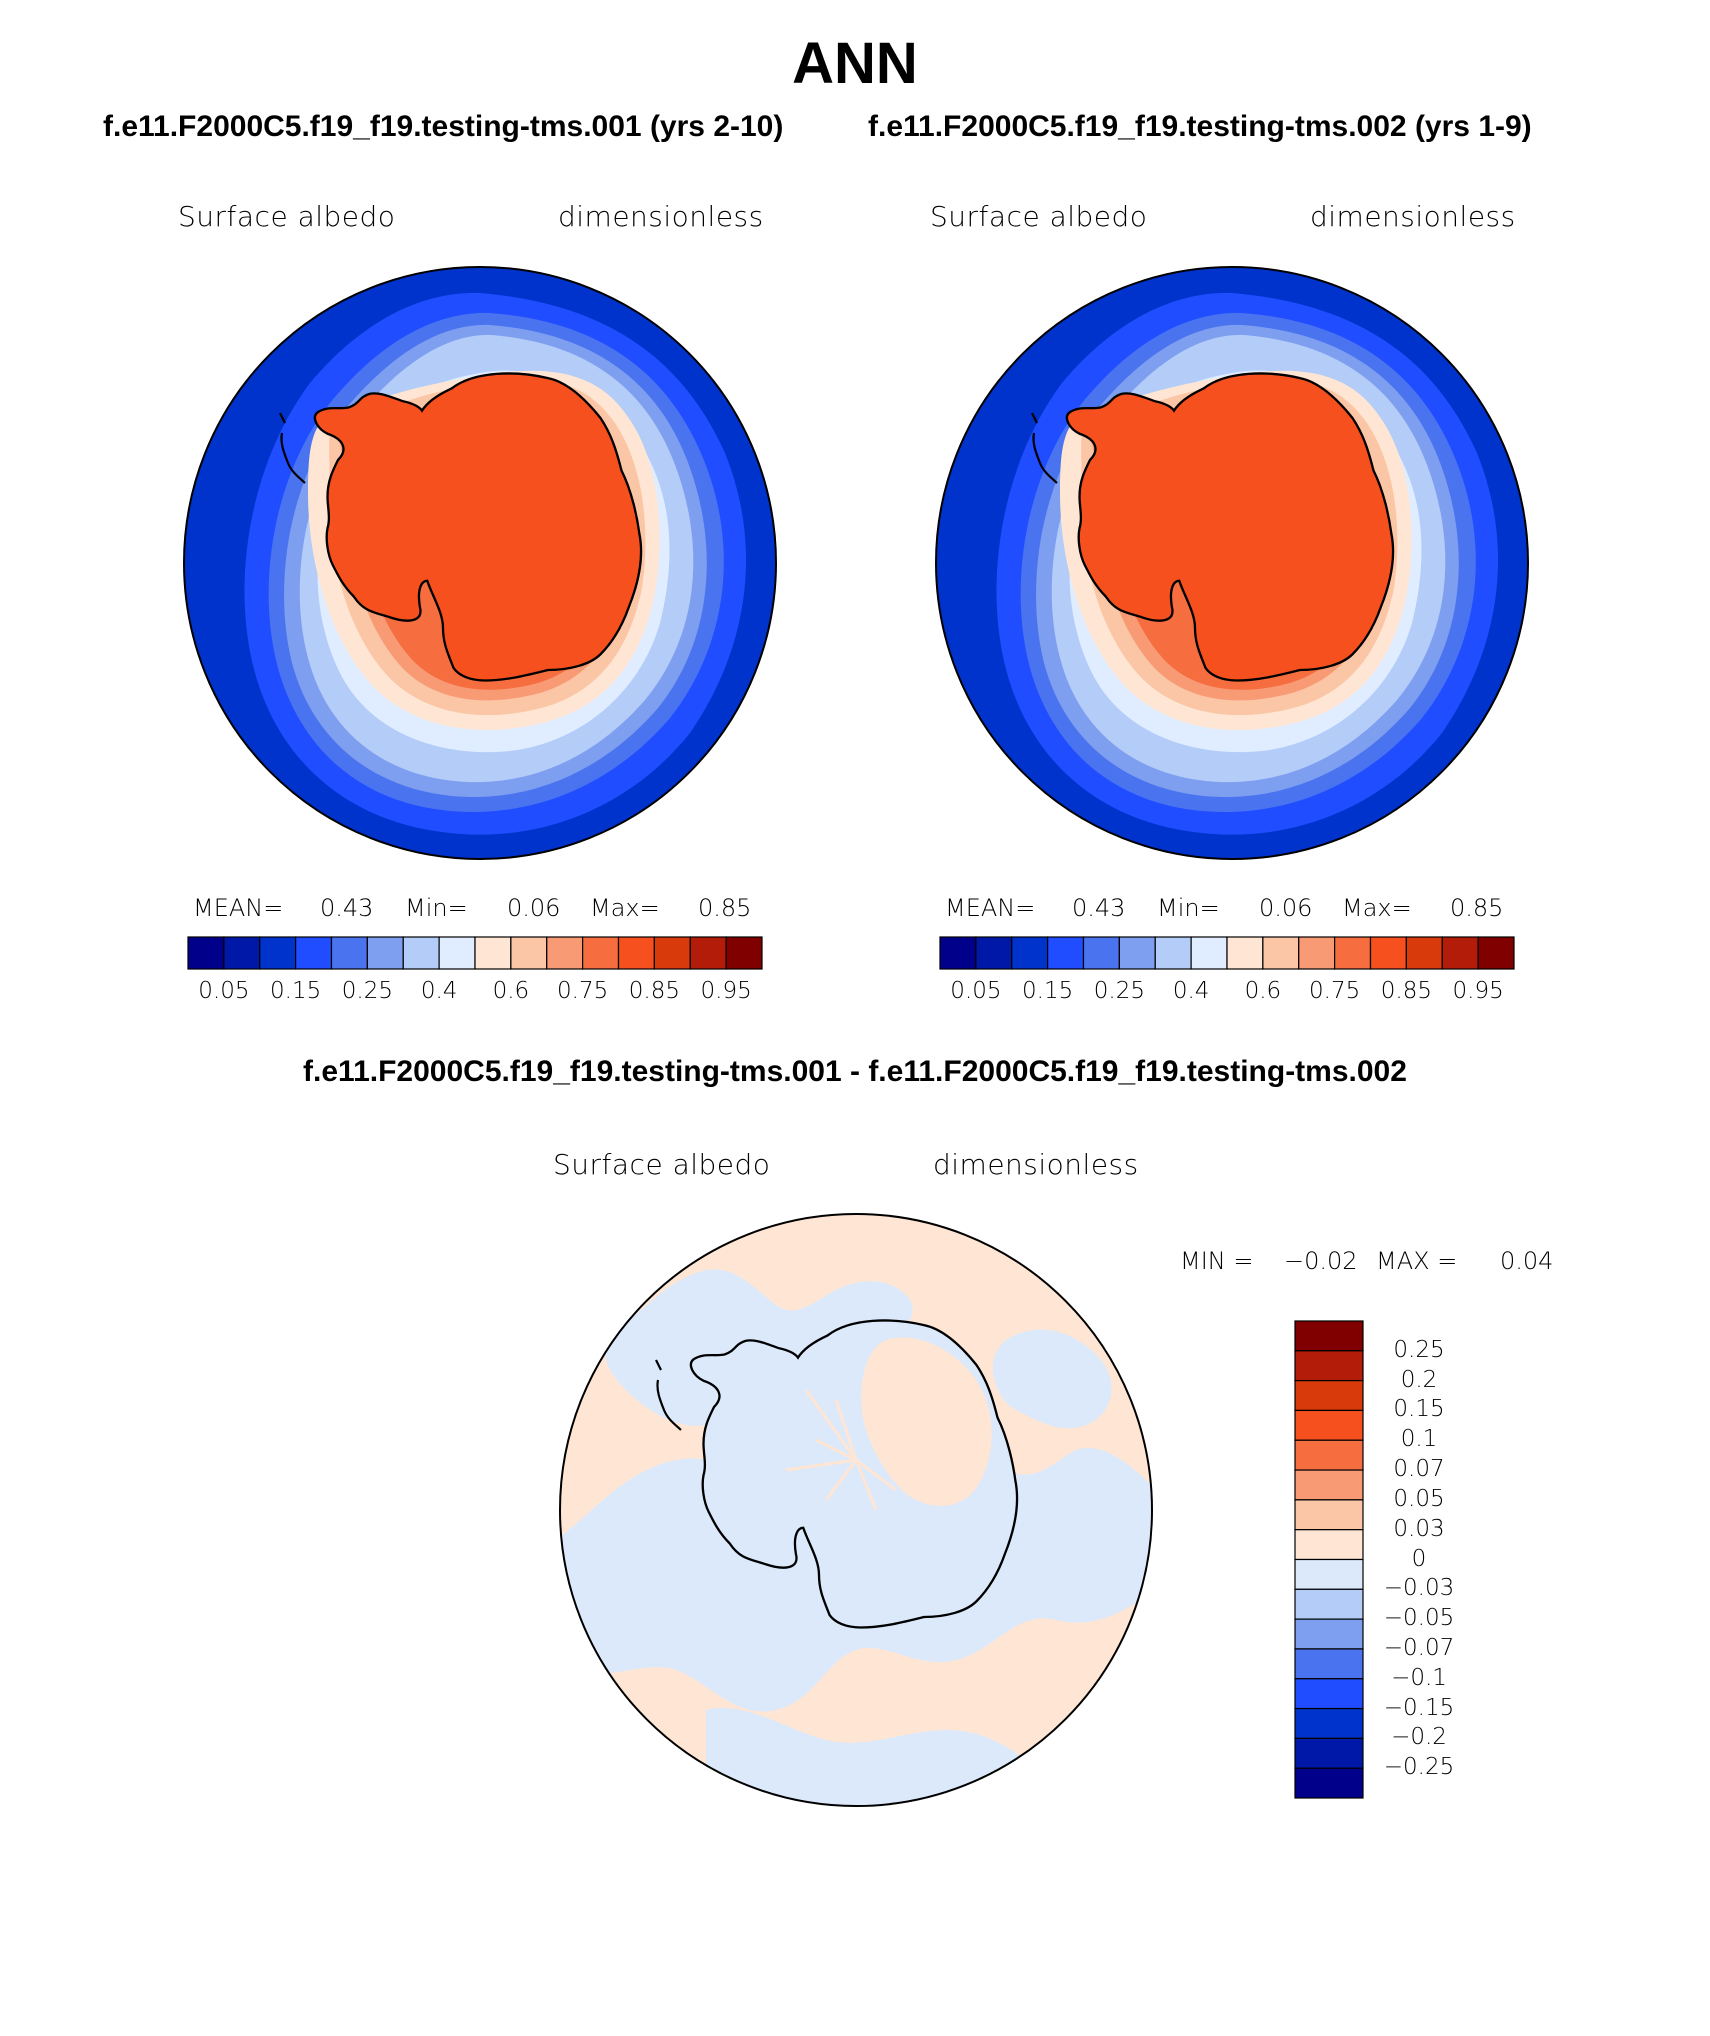  Describe the element at coordinates (1413, 216) in the screenshot. I see `panel2-units-label: dimensionless` at that location.